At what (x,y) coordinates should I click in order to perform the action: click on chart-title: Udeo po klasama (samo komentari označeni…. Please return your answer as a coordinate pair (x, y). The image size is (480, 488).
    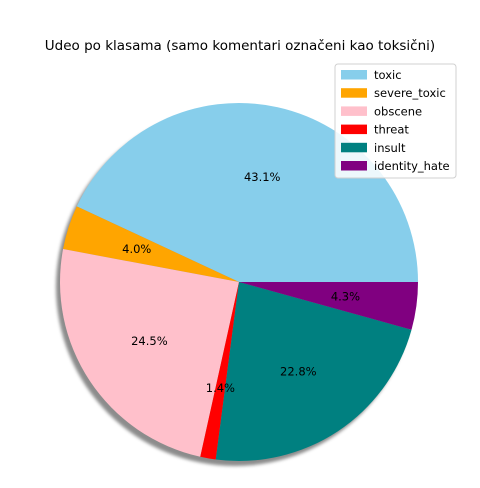
    Looking at the image, I should click on (240, 46).